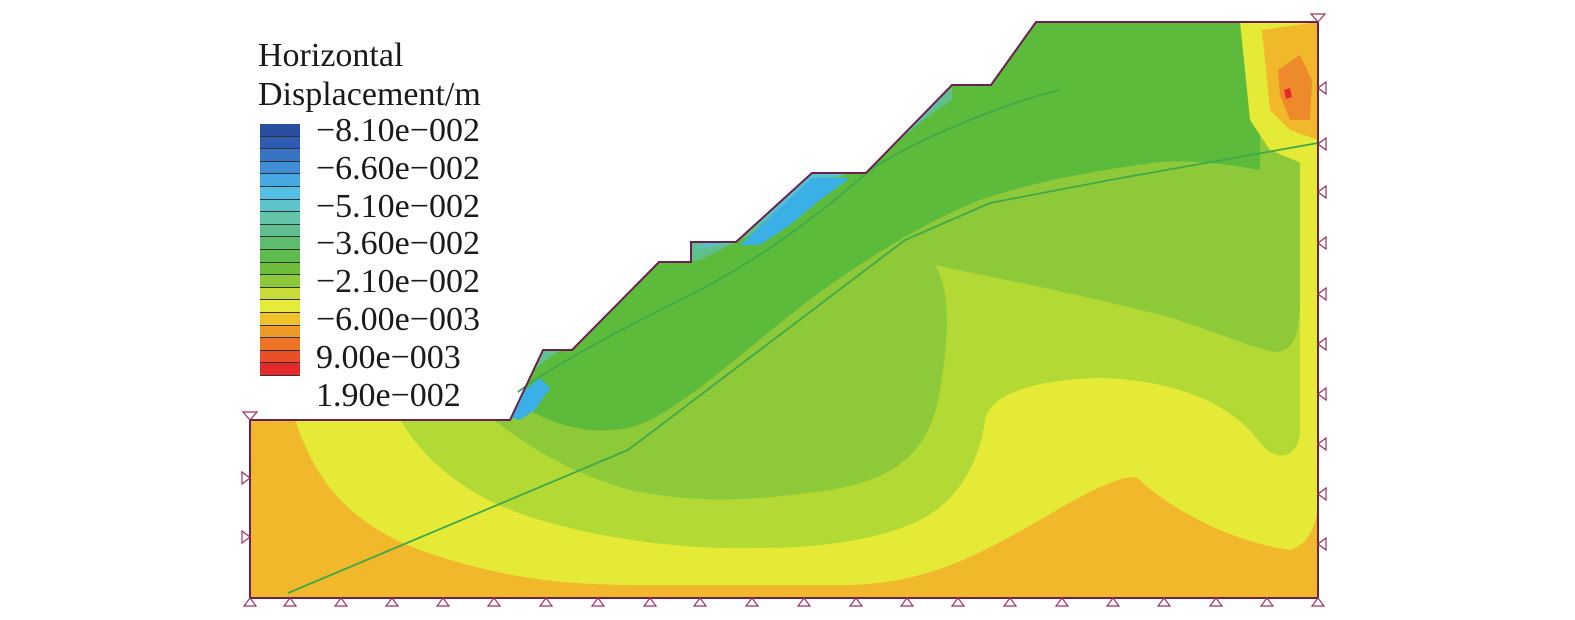 The image size is (1575, 620). What do you see at coordinates (795, 211) in the screenshot?
I see `zone-far-negative` at bounding box center [795, 211].